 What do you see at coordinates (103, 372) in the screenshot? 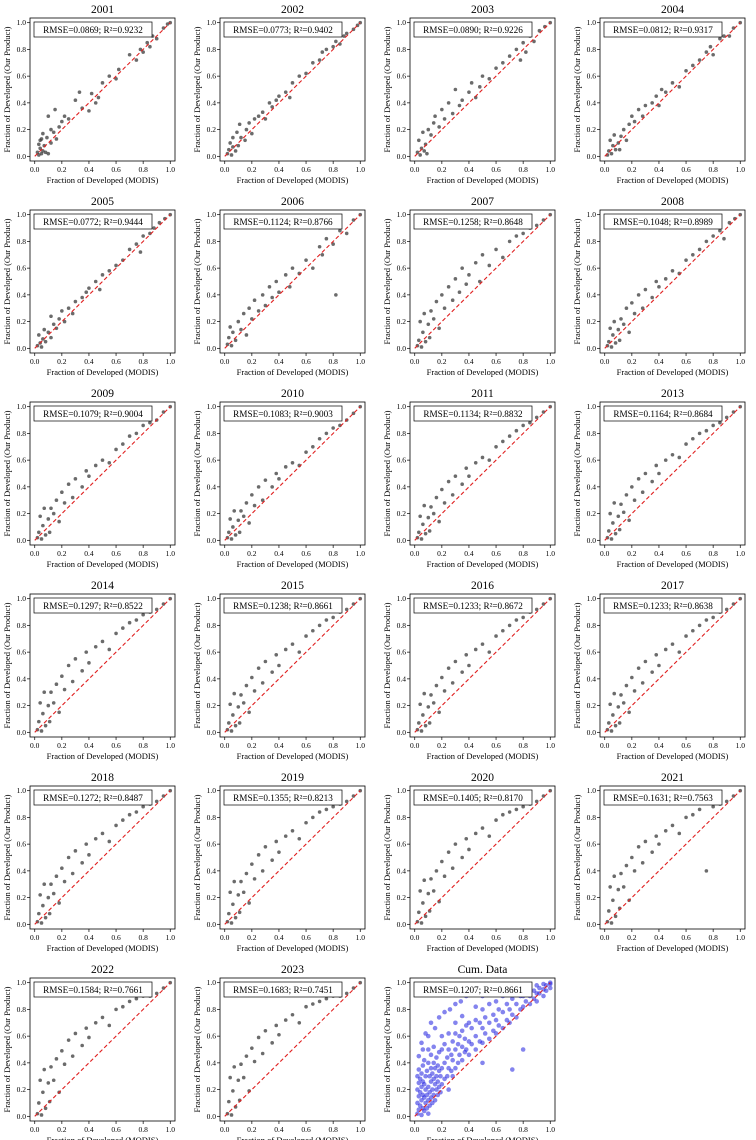
I see `x-axis-label: Fraction of Developed (MODIS)` at bounding box center [103, 372].